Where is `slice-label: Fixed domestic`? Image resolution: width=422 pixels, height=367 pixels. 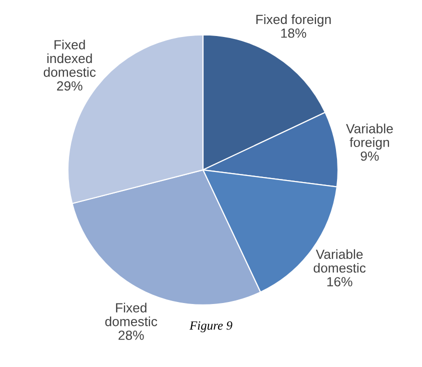 slice-label: Fixed domestic is located at coordinates (131, 314).